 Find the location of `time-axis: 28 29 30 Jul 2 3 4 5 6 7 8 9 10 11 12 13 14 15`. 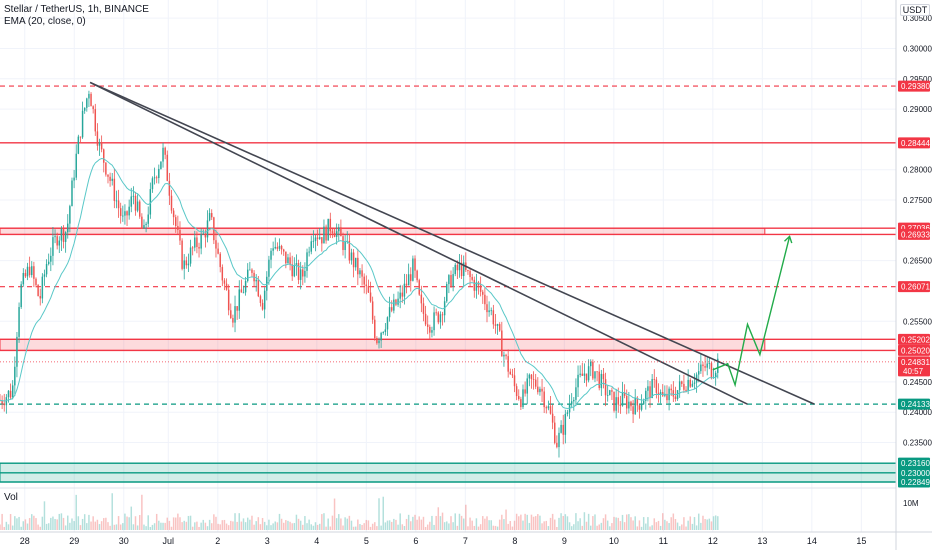

time-axis: 28 29 30 Jul 2 3 4 5 6 7 8 9 10 11 12 13 14 15 is located at coordinates (443, 541).